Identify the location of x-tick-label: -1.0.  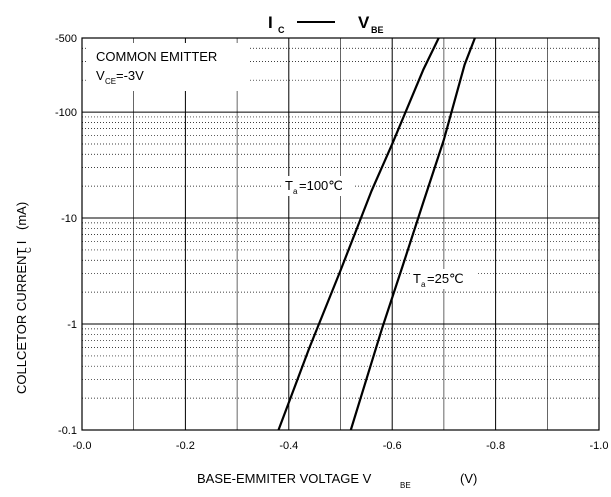
(599, 446).